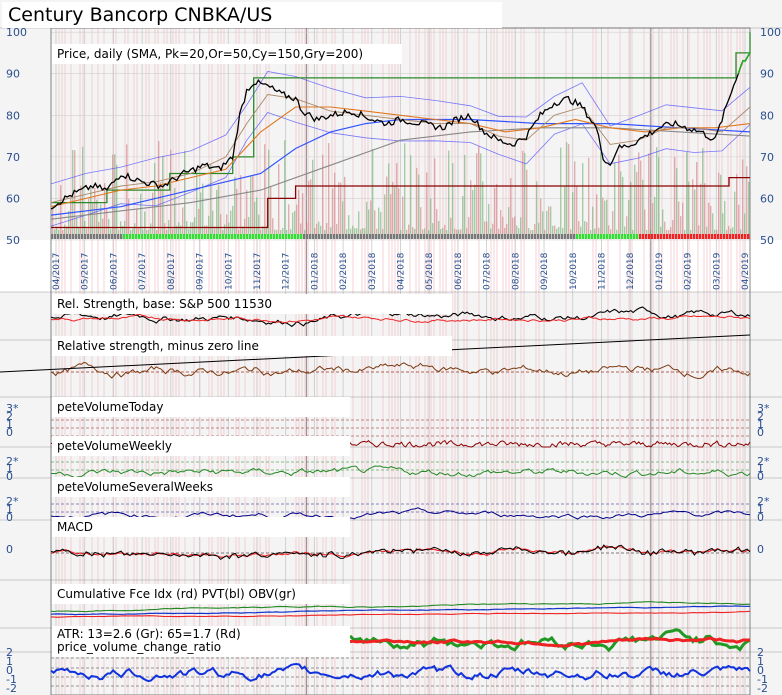 This screenshot has width=782, height=695. What do you see at coordinates (574, 271) in the screenshot?
I see `date-tick-label: 10/2018` at bounding box center [574, 271].